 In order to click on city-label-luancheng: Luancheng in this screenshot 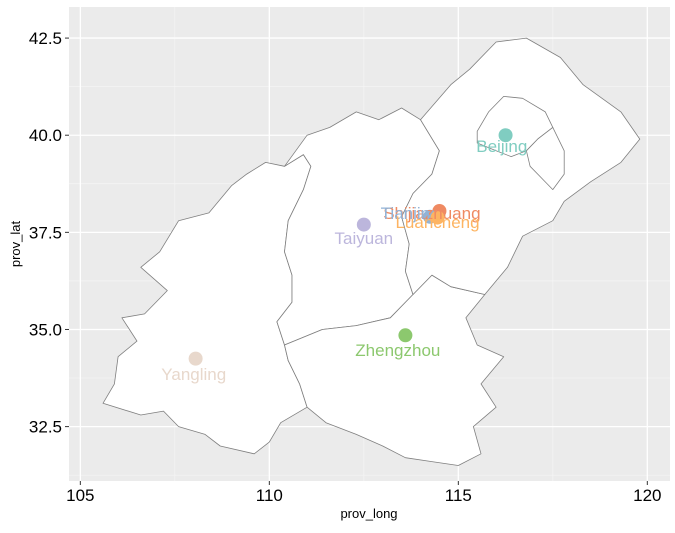, I will do `click(437, 222)`.